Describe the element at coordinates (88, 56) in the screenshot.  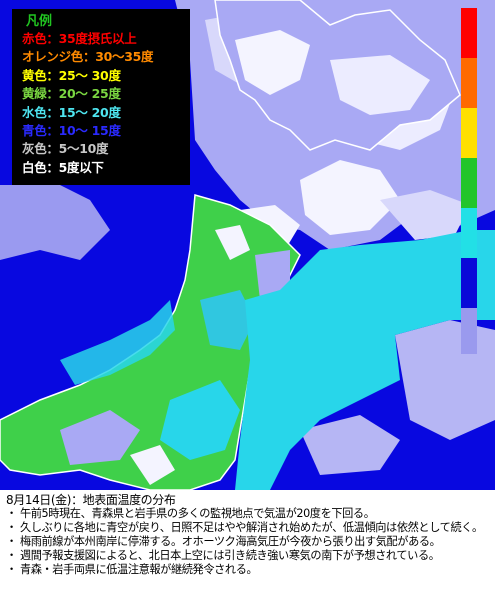
I see `legend-item-orange: オレンジ色：30～35度` at that location.